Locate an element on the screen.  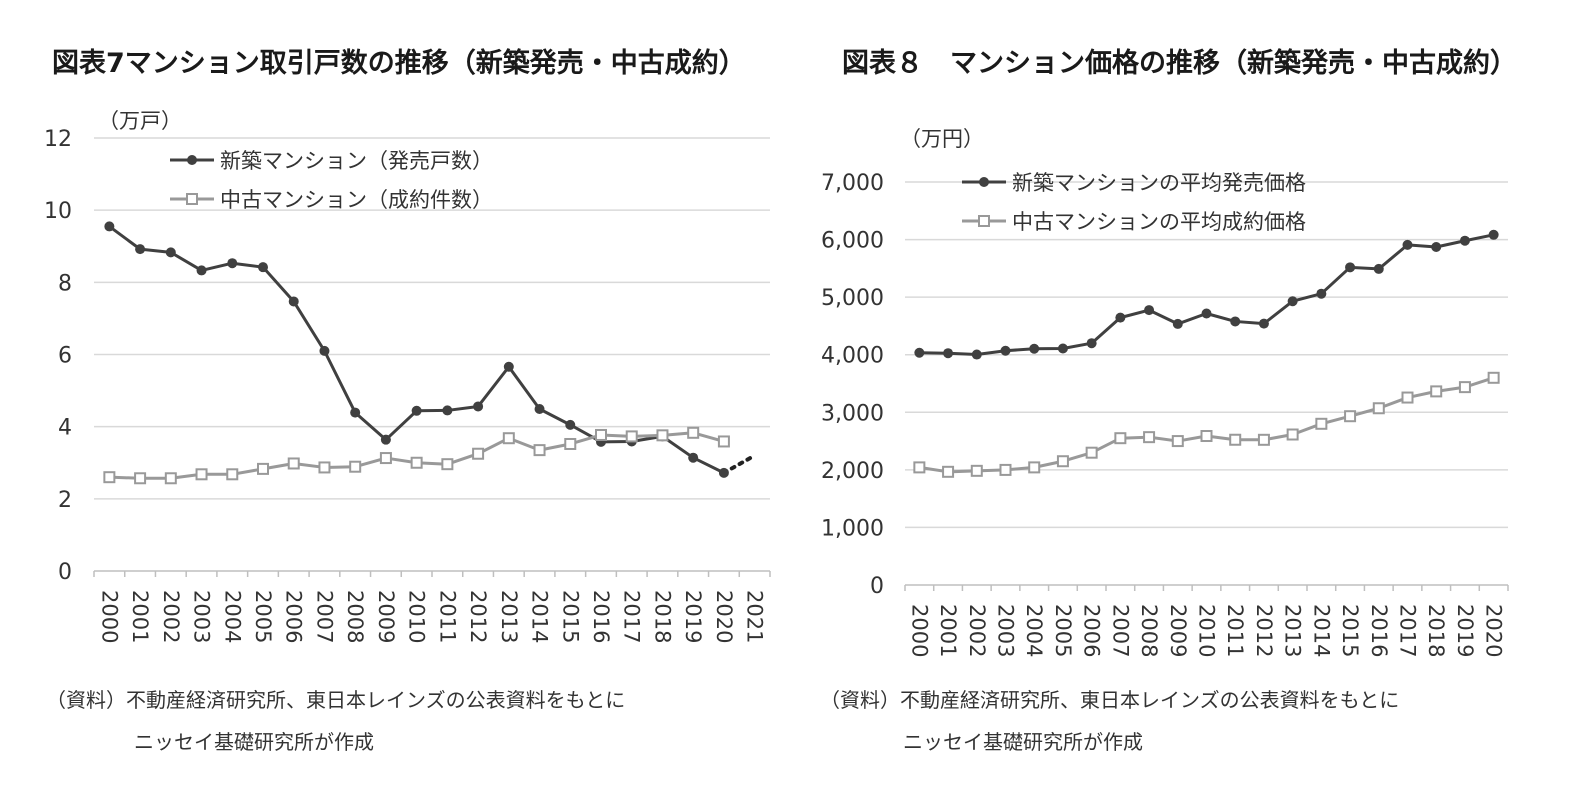
y-tick-label: 6,000 is located at coordinates (852, 241).